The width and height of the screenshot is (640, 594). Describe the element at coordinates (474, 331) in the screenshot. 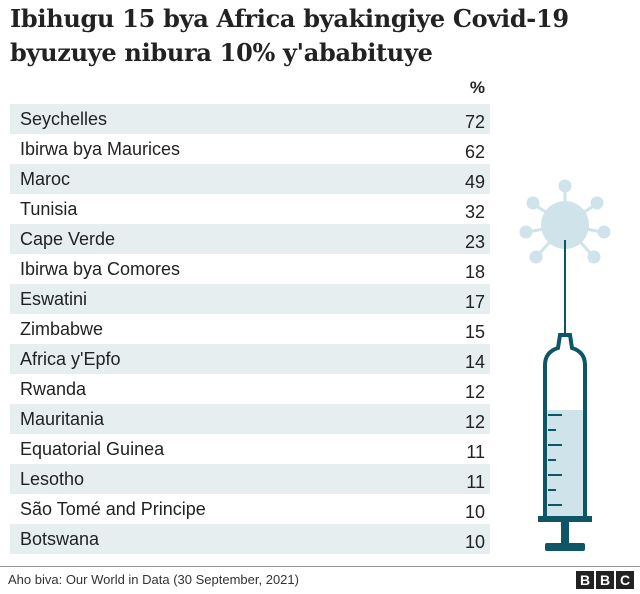

I see `percent: 15` at that location.